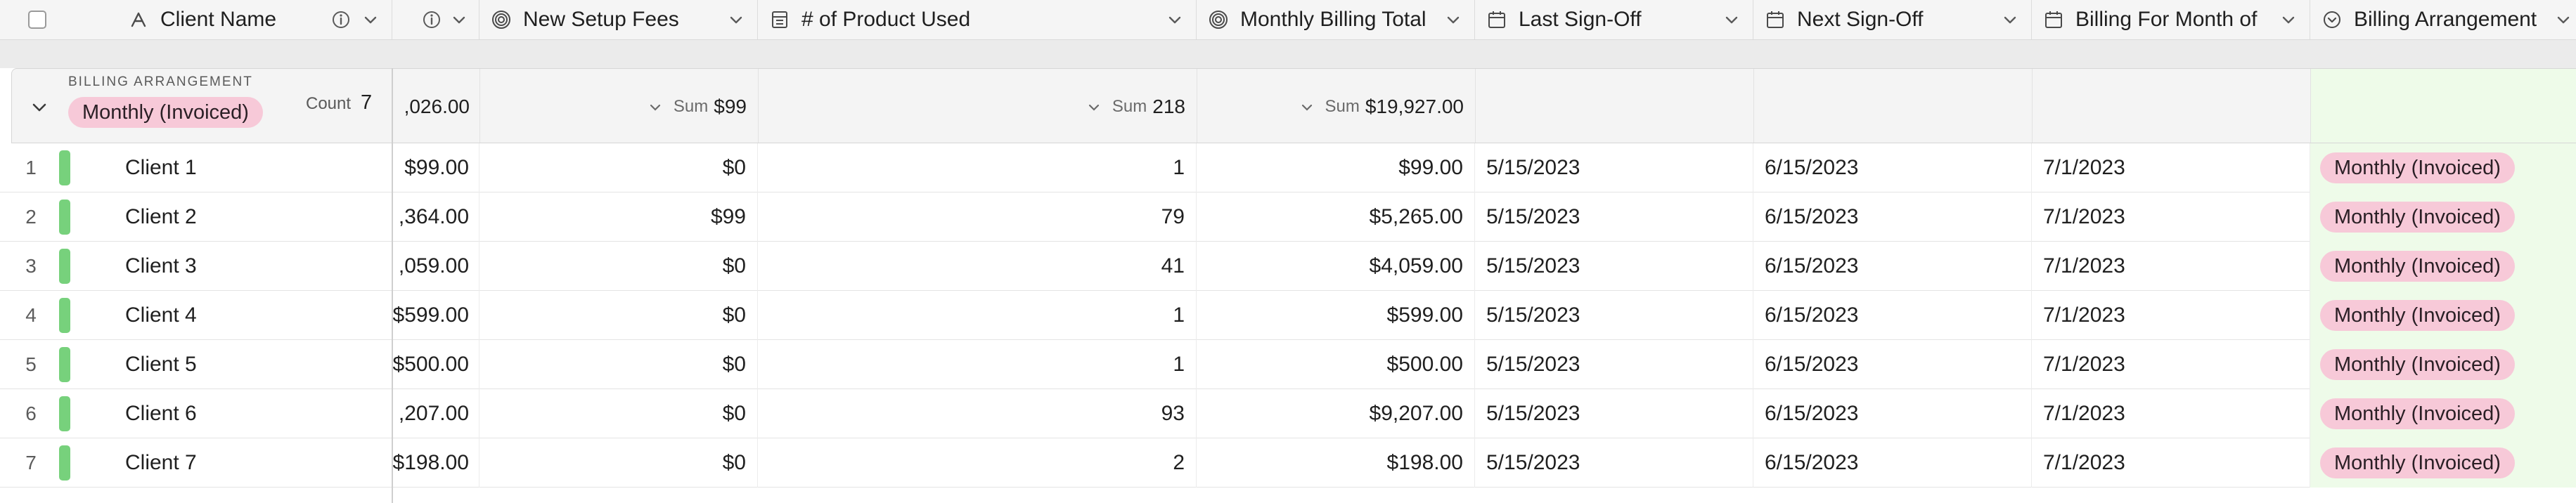  Describe the element at coordinates (253, 364) in the screenshot. I see `client-name-cell: Client 5` at that location.